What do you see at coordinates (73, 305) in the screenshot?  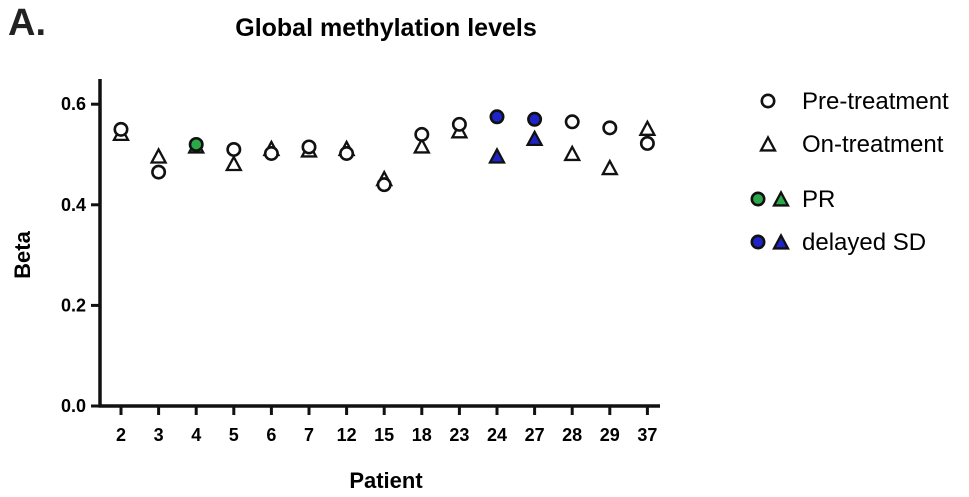 I see `y-tick-label: 0.2` at bounding box center [73, 305].